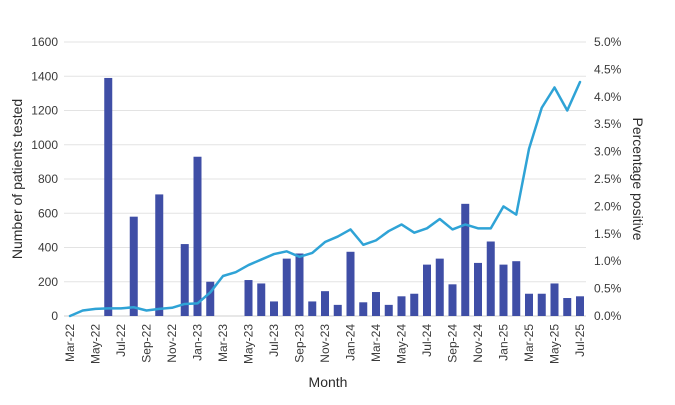 Image resolution: width=675 pixels, height=405 pixels. Describe the element at coordinates (44, 76) in the screenshot. I see `y-tick-label: 1400` at that location.